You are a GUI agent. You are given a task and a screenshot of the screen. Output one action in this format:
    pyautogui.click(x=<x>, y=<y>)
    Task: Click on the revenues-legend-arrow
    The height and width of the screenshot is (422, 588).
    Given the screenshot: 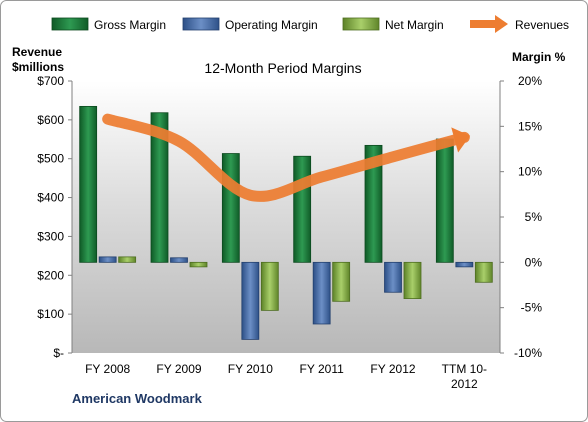 What is the action you would take?
    pyautogui.click(x=501, y=24)
    